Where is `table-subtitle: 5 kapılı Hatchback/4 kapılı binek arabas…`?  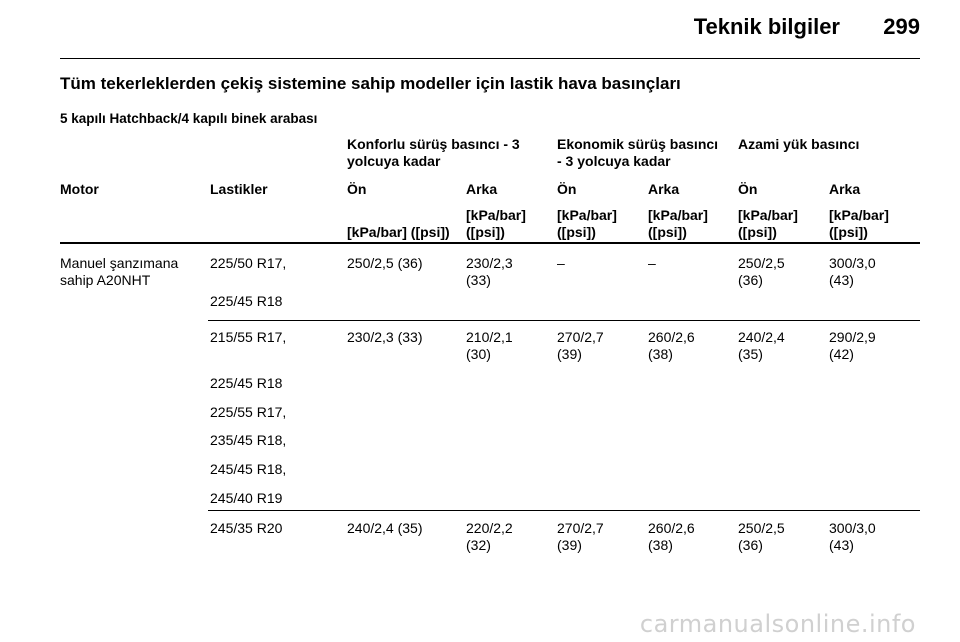 table-subtitle: 5 kapılı Hatchback/4 kapılı binek arabas… is located at coordinates (189, 118).